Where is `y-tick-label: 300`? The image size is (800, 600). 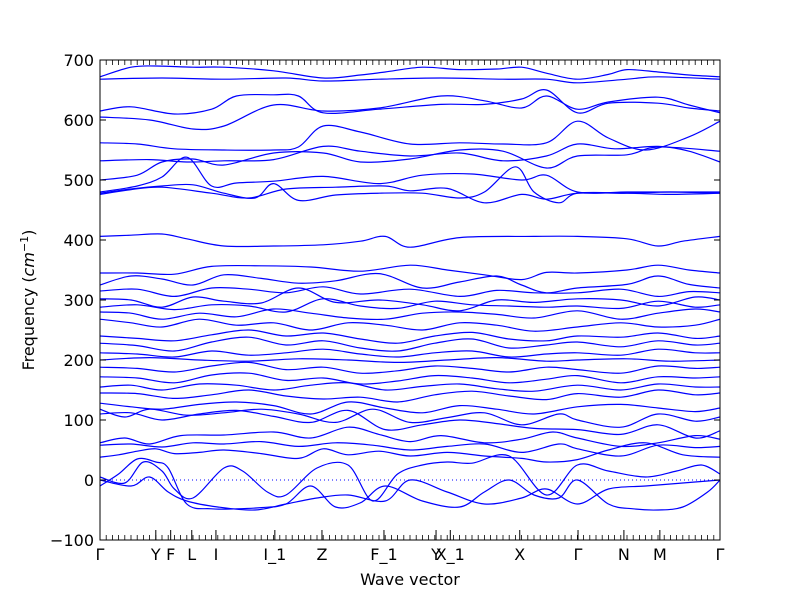
y-tick-label: 300 is located at coordinates (78, 300).